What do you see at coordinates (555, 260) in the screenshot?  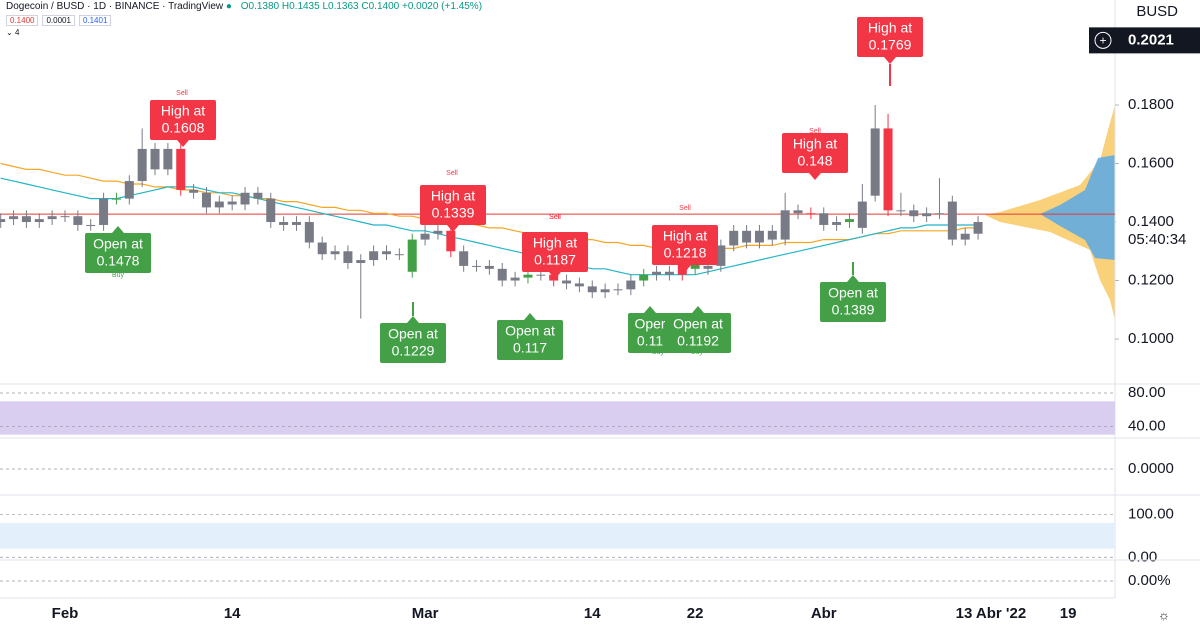 I see `annotation-value: 0.1187` at bounding box center [555, 260].